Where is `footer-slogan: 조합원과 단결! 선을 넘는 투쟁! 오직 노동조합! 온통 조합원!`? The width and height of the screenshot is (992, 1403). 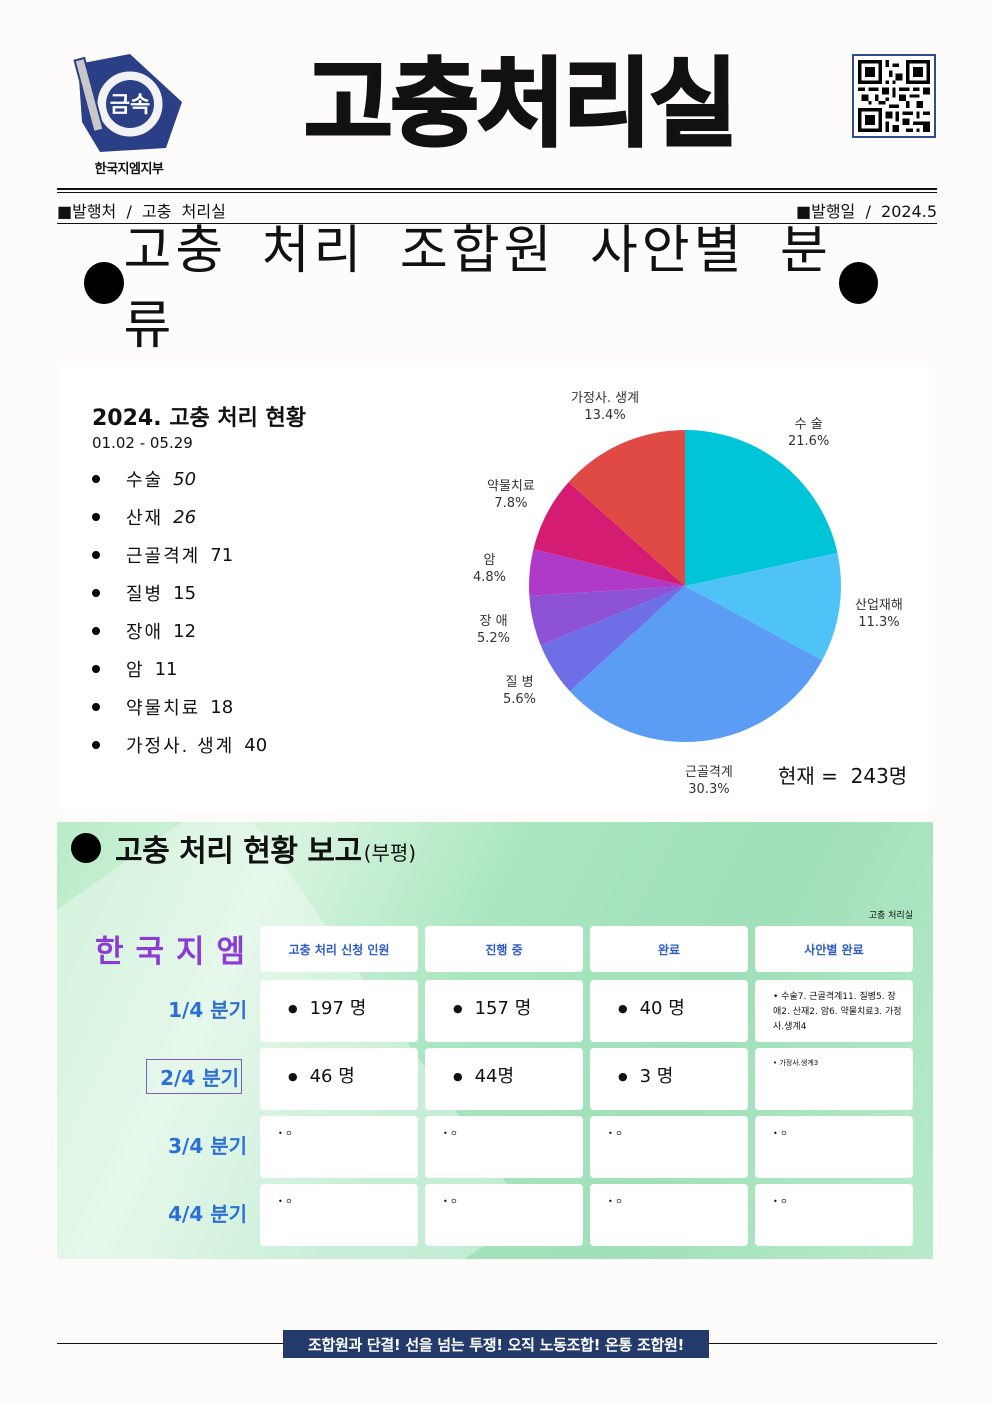 footer-slogan: 조합원과 단결! 선을 넘는 투쟁! 오직 노동조합! 온통 조합원! is located at coordinates (496, 1344).